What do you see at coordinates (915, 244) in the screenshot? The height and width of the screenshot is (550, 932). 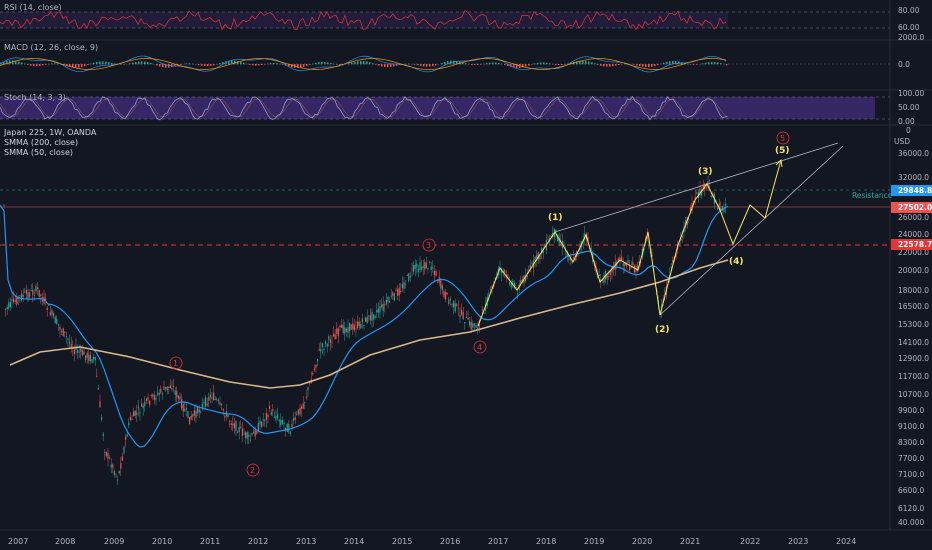 I see `svg-text: 22578.7` at bounding box center [915, 244].